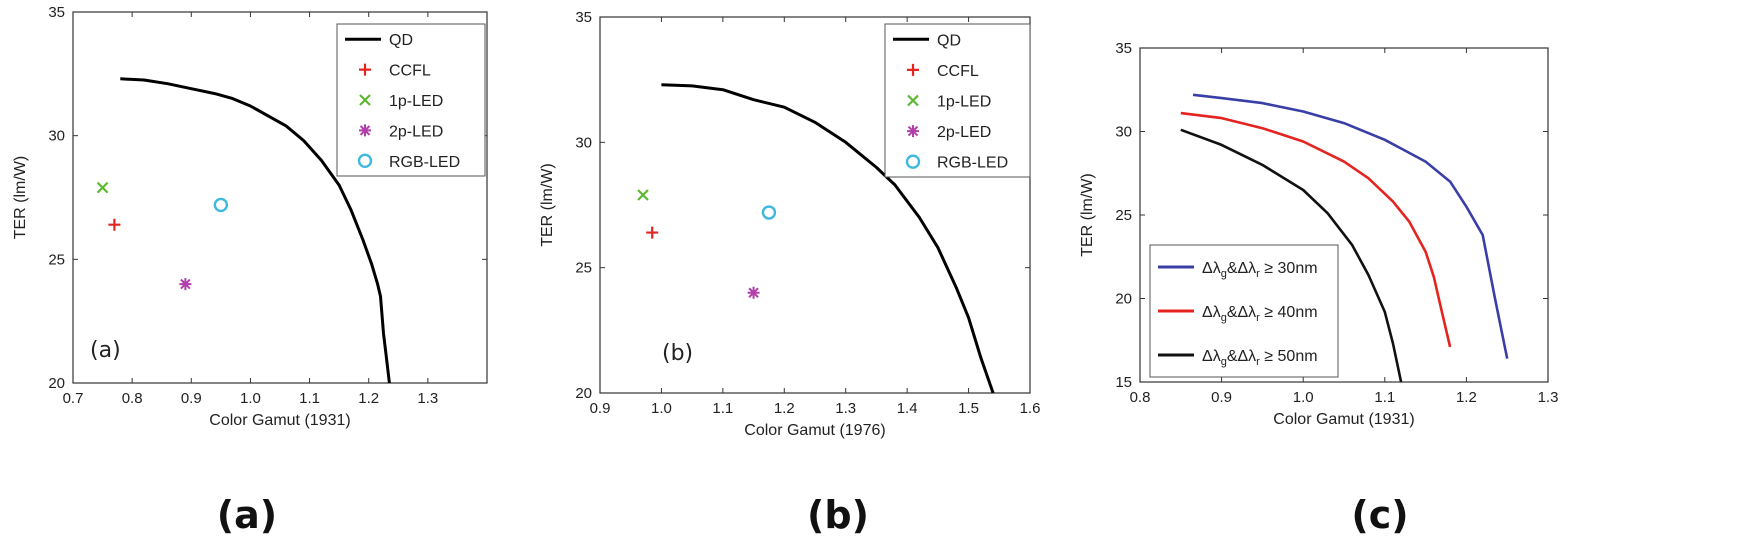 The width and height of the screenshot is (1750, 554). I want to click on legend-entry-g-r-30nm: Δλg&Δλr ≥ 30nm, so click(1260, 270).